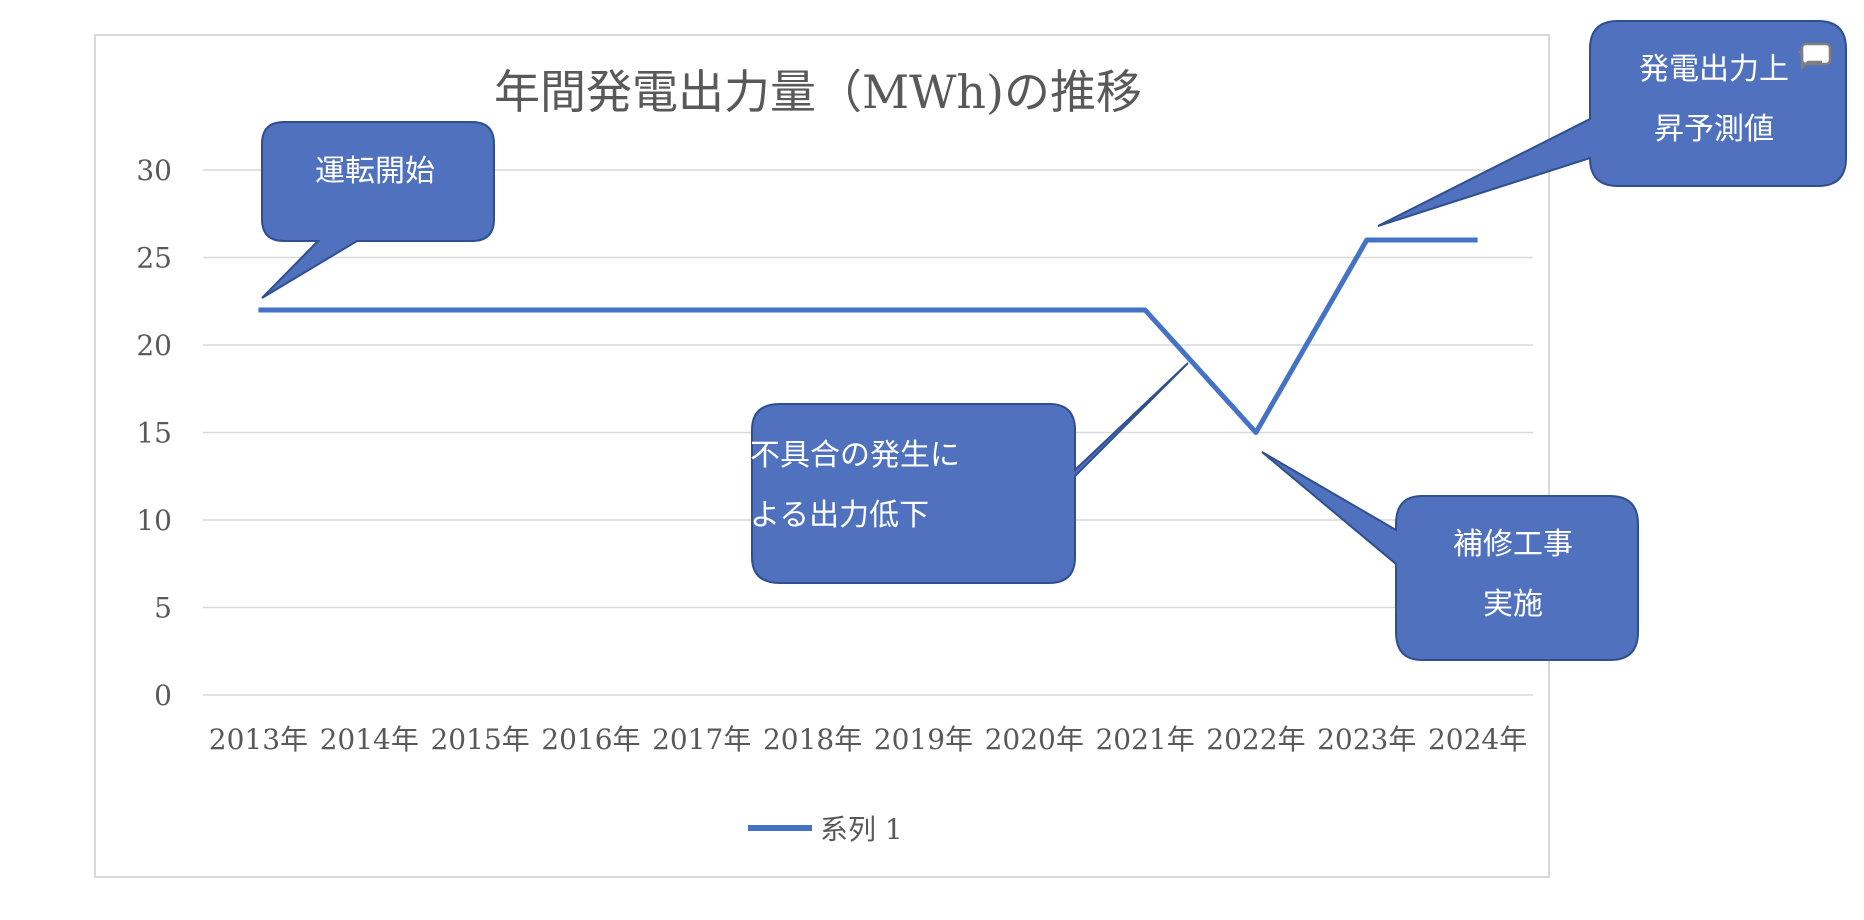 The image size is (1864, 920). I want to click on y-tick-label: 0, so click(163, 695).